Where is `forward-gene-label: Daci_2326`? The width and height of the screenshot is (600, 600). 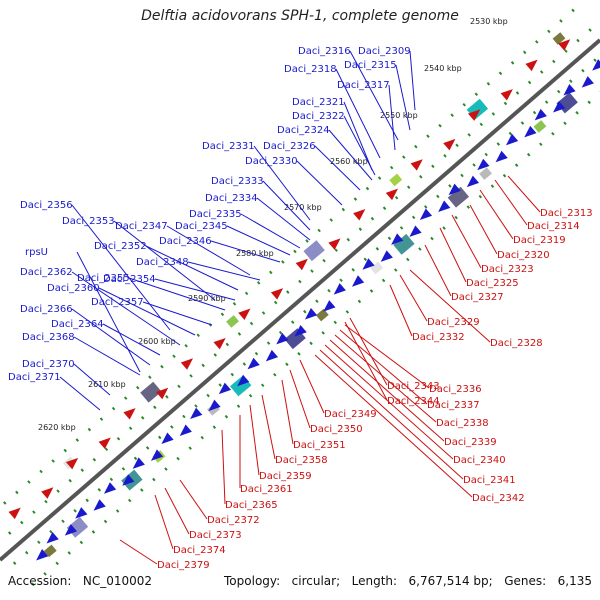 forward-gene-label: Daci_2326 is located at coordinates (289, 146).